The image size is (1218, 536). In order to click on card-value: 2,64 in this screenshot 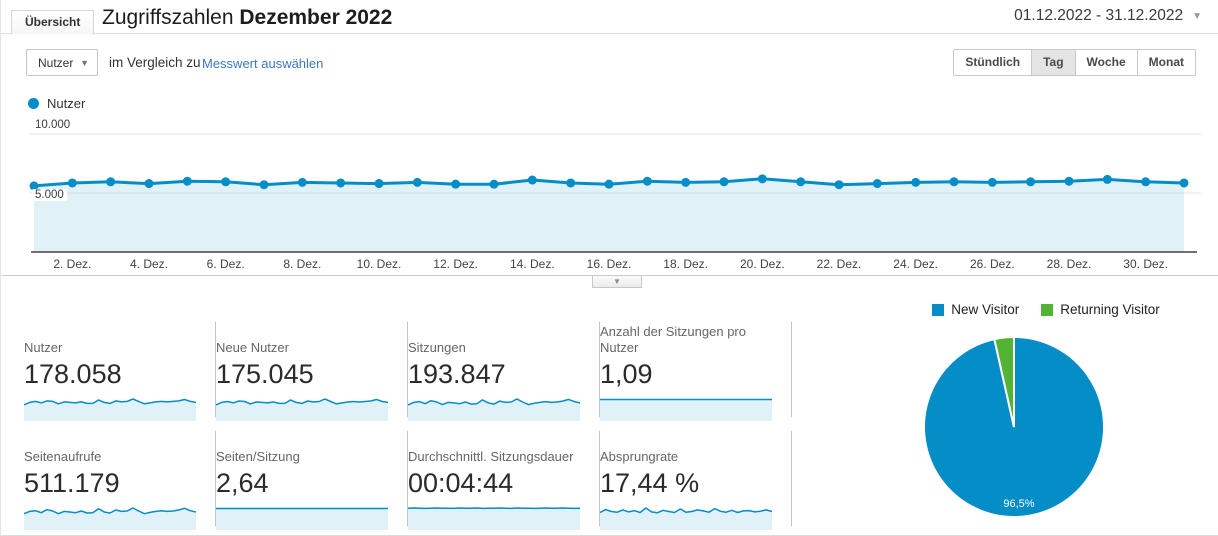, I will do `click(242, 483)`.